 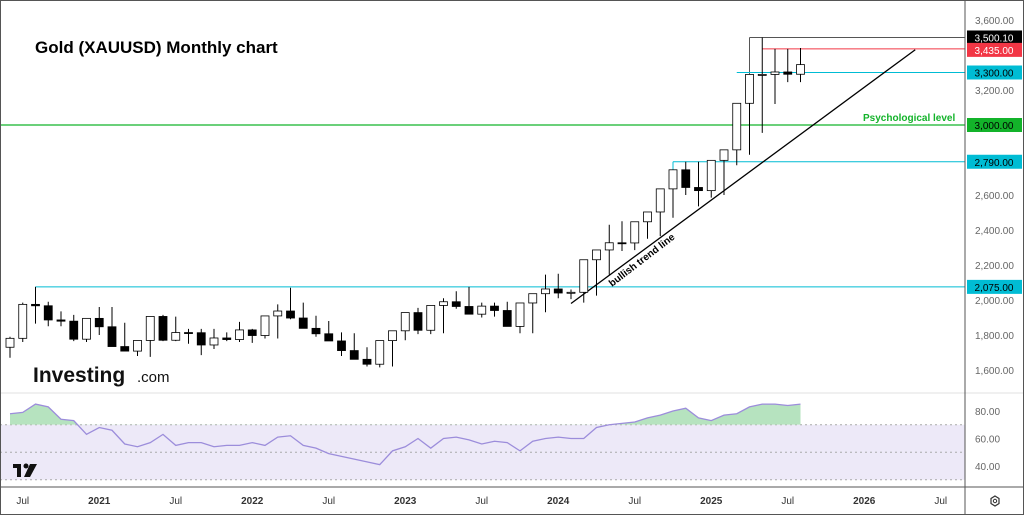 I want to click on price-tick: 3,200.00, so click(x=994, y=91).